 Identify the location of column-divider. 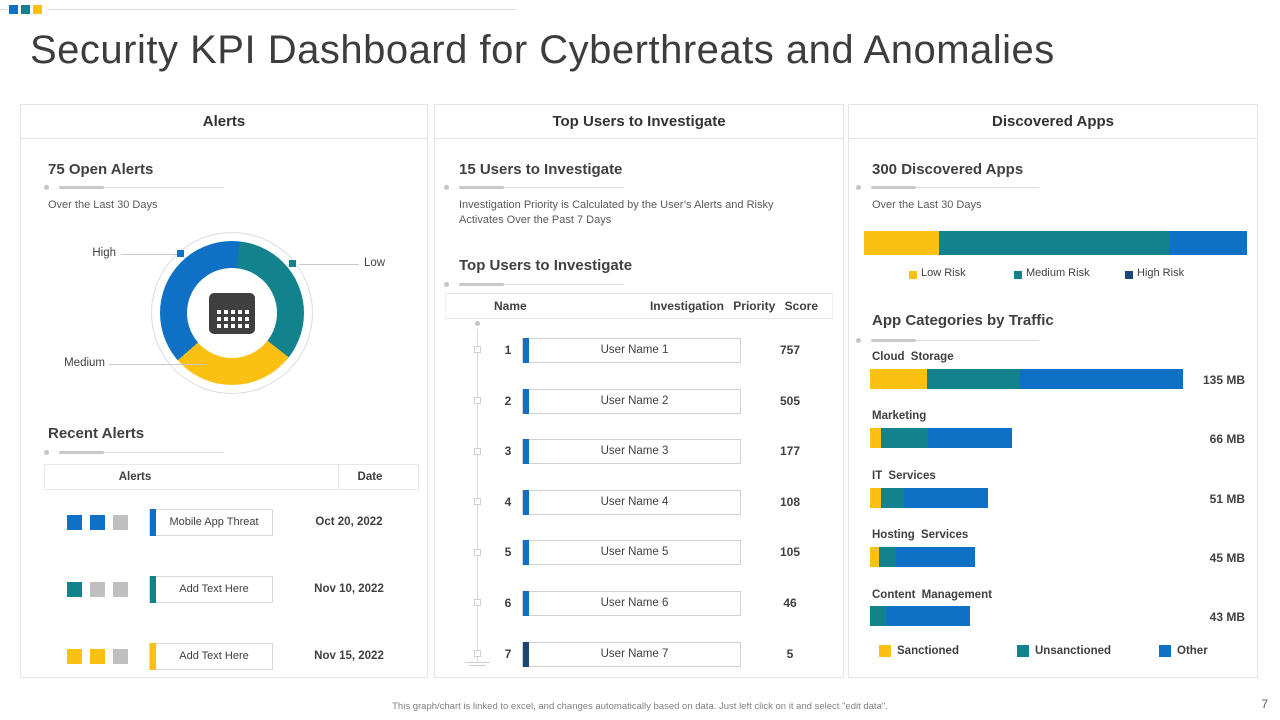
(338, 477).